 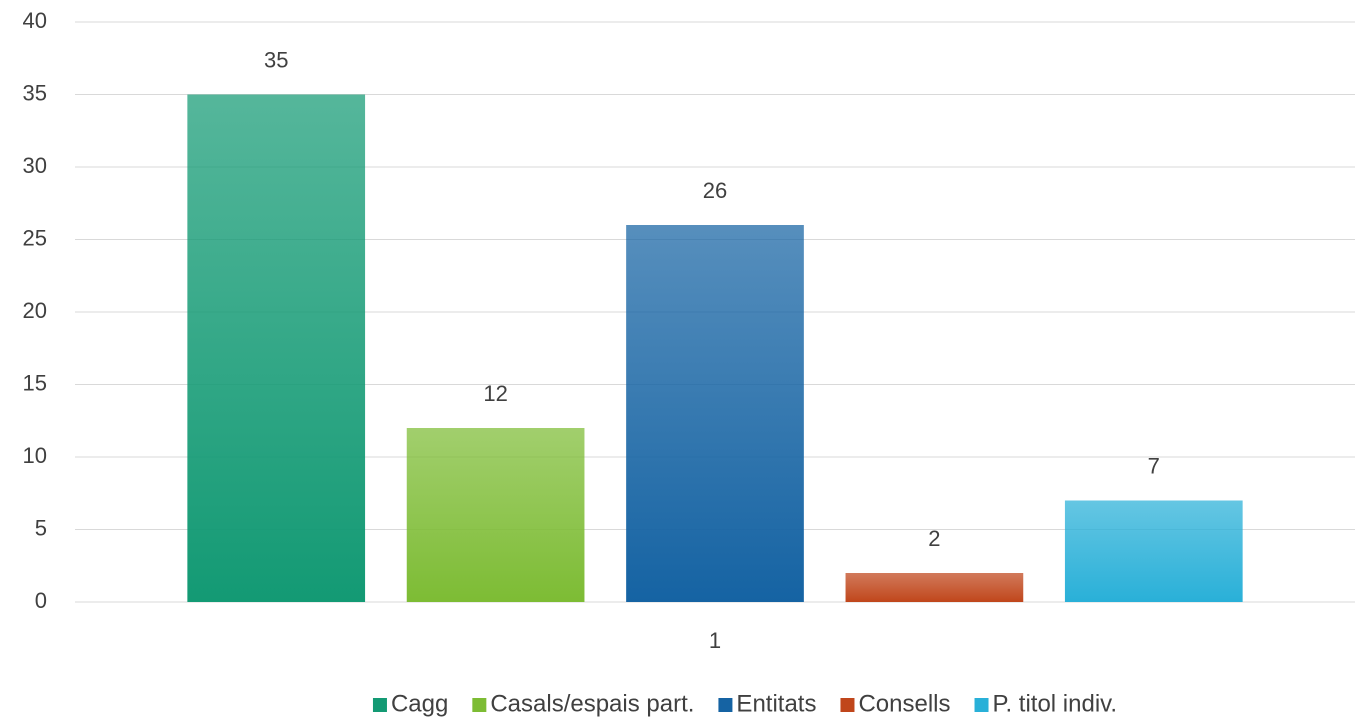 I want to click on y-tick-label: 40, so click(x=35, y=20).